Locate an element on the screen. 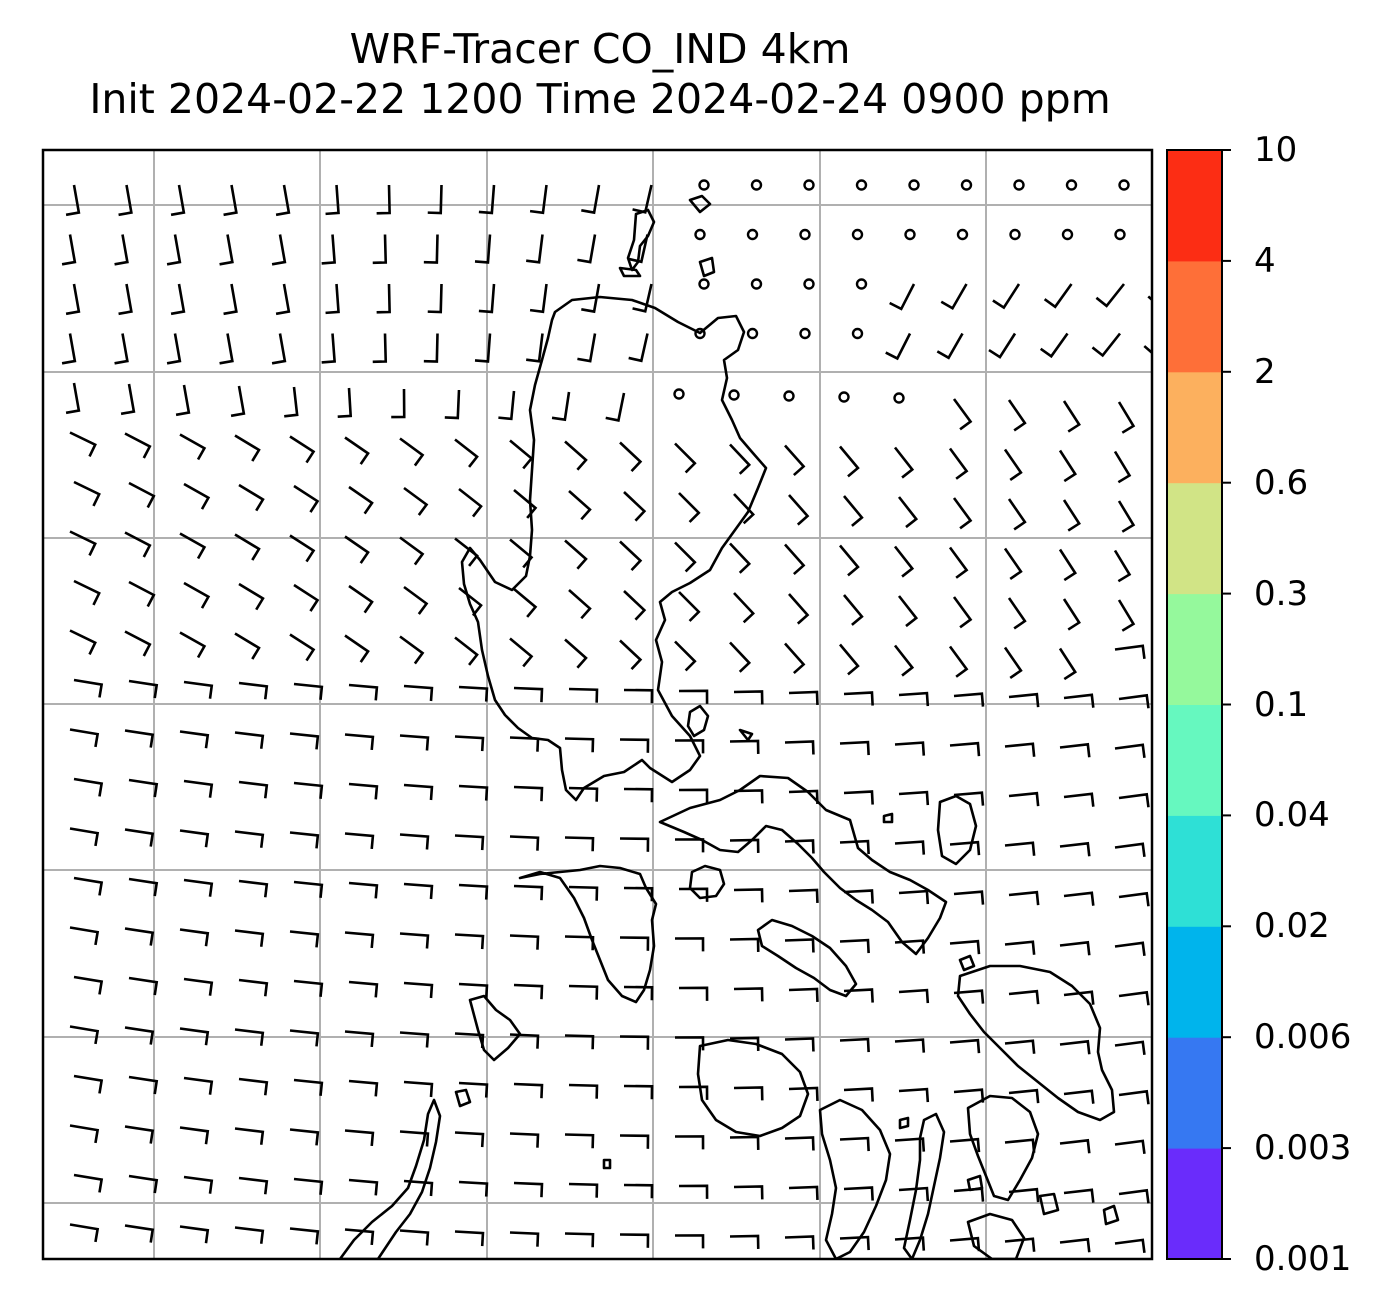  coastline-samar is located at coordinates (1036, 1043).